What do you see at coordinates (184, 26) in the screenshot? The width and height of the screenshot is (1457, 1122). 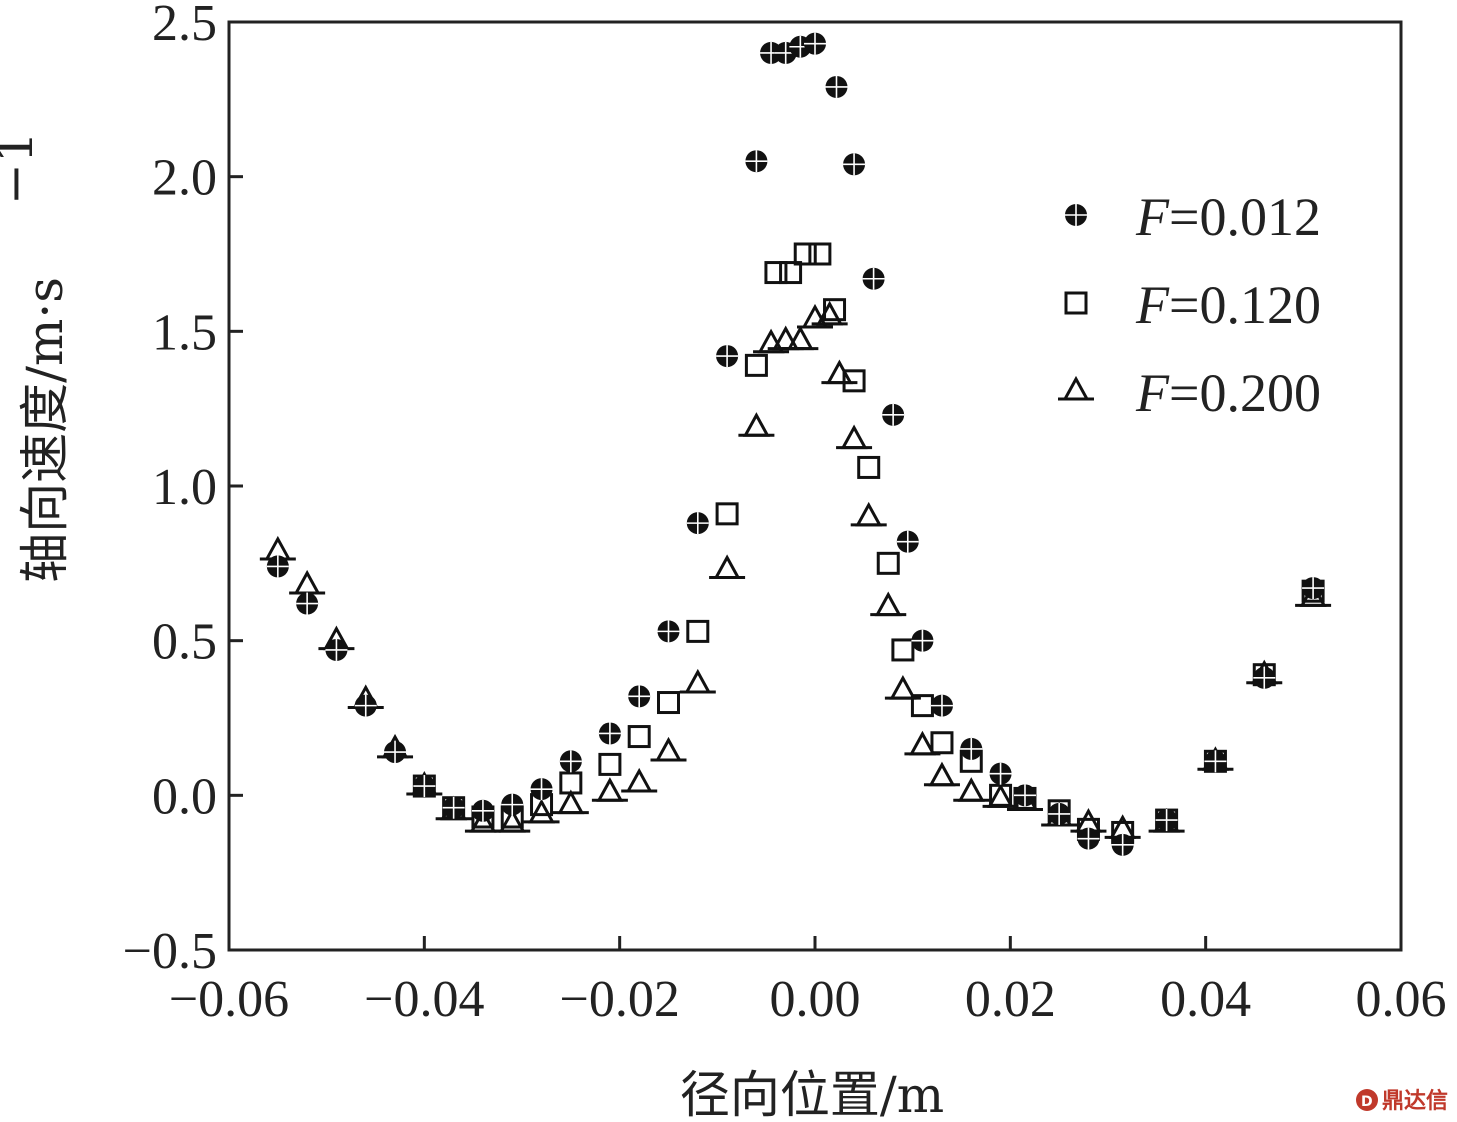 I see `y-tick-label: 2.5` at bounding box center [184, 26].